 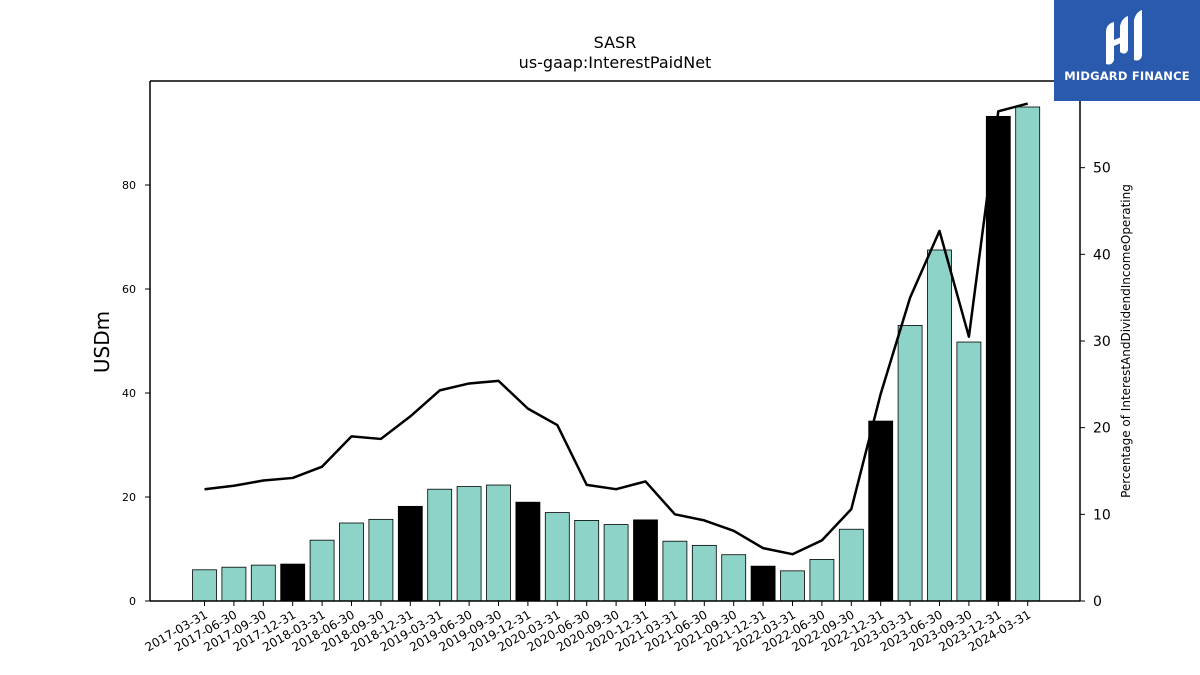 What do you see at coordinates (129, 393) in the screenshot?
I see `y-tick-label: 40` at bounding box center [129, 393].